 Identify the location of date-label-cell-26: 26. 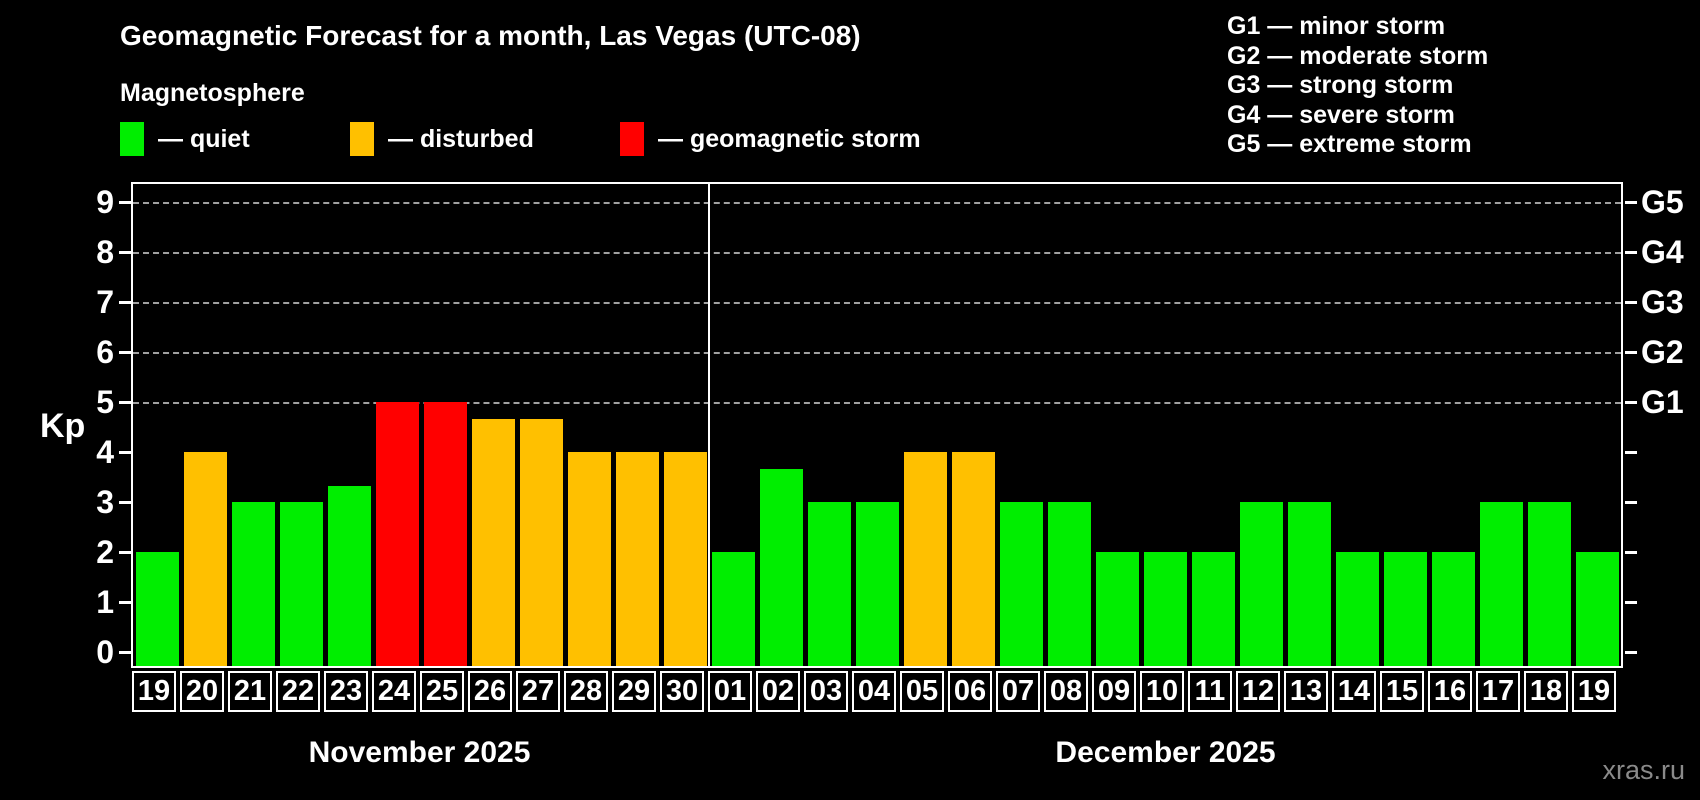
(490, 691).